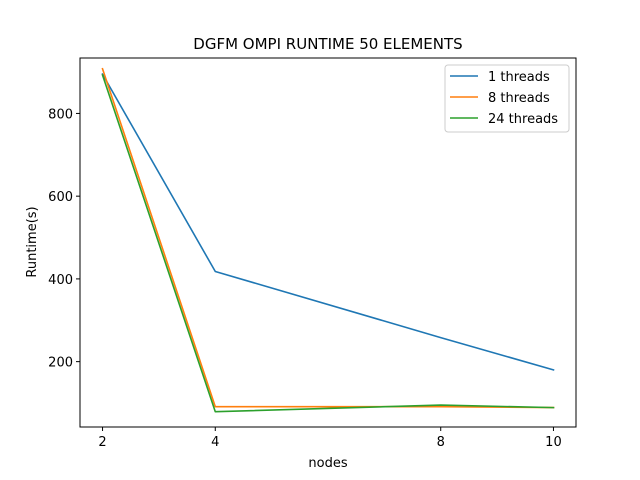 The image size is (640, 480). Describe the element at coordinates (441, 442) in the screenshot. I see `x-tick-label: 8` at that location.